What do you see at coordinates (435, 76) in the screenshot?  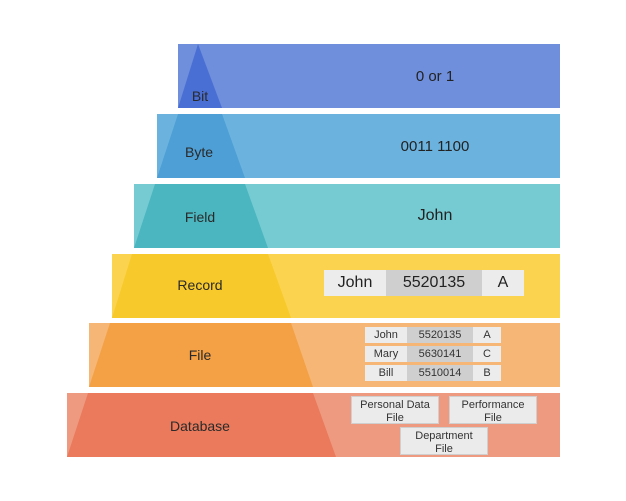 I see `bit-value: 0 or 1` at bounding box center [435, 76].